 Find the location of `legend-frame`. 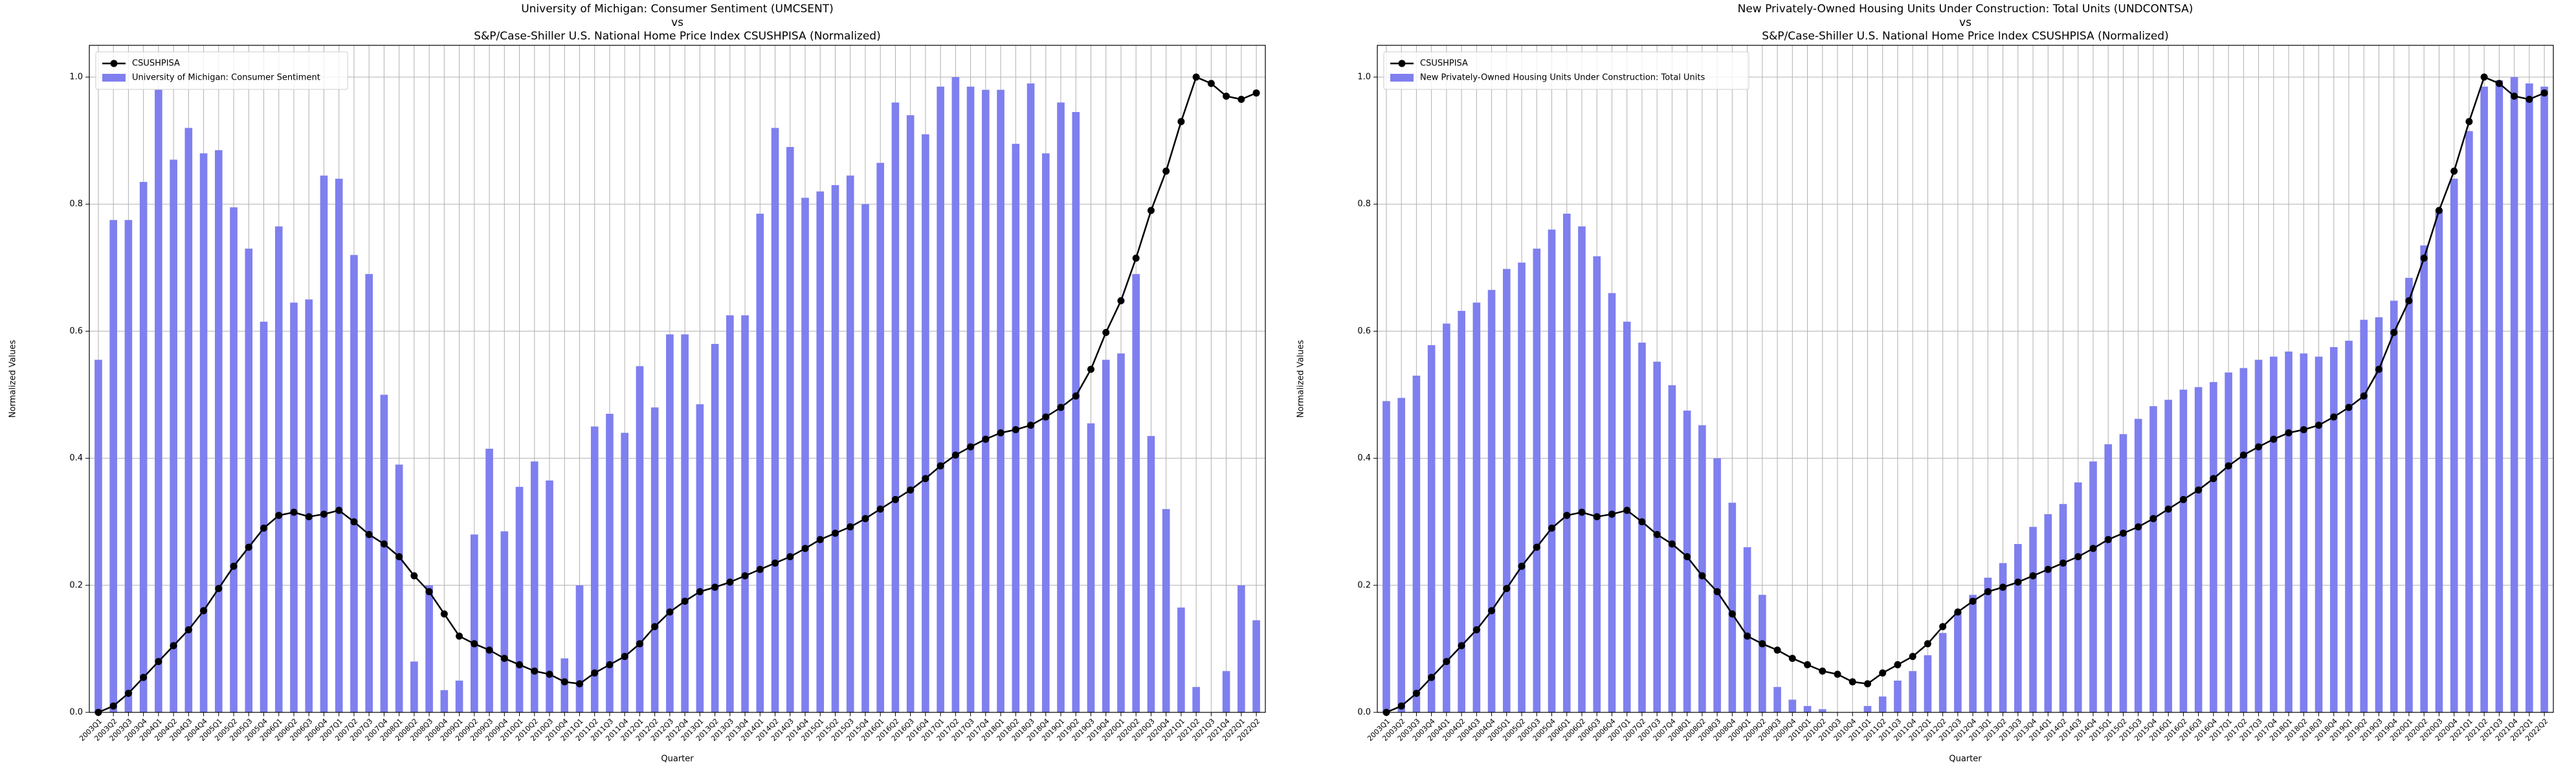

legend-frame is located at coordinates (1566, 70).